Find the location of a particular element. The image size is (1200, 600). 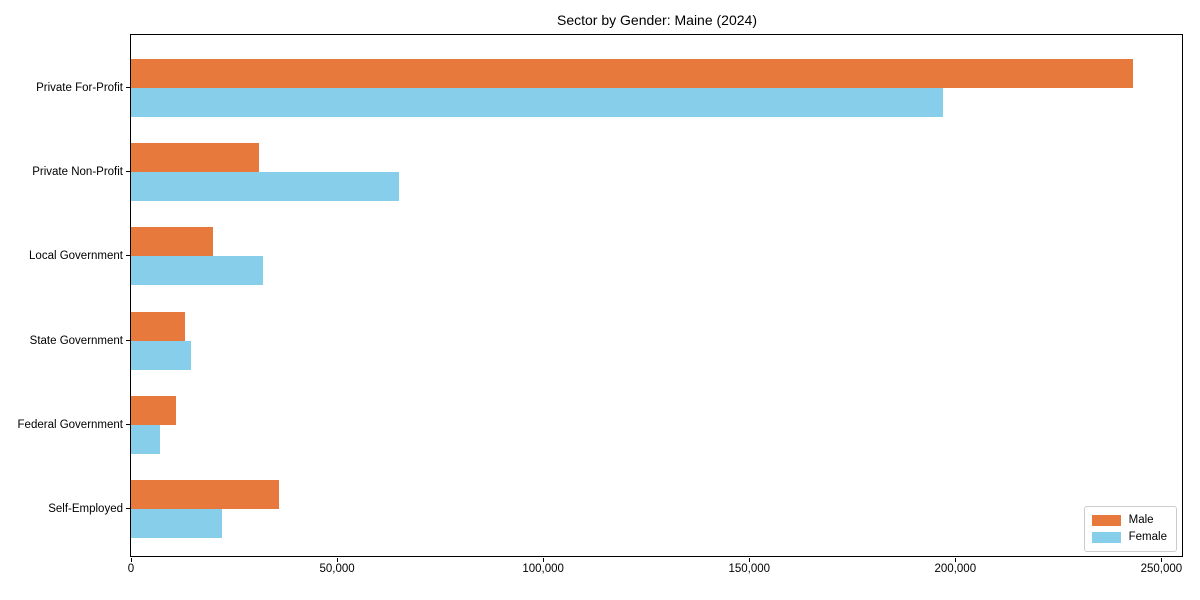

y-axis-label: Local Government is located at coordinates (76, 256).